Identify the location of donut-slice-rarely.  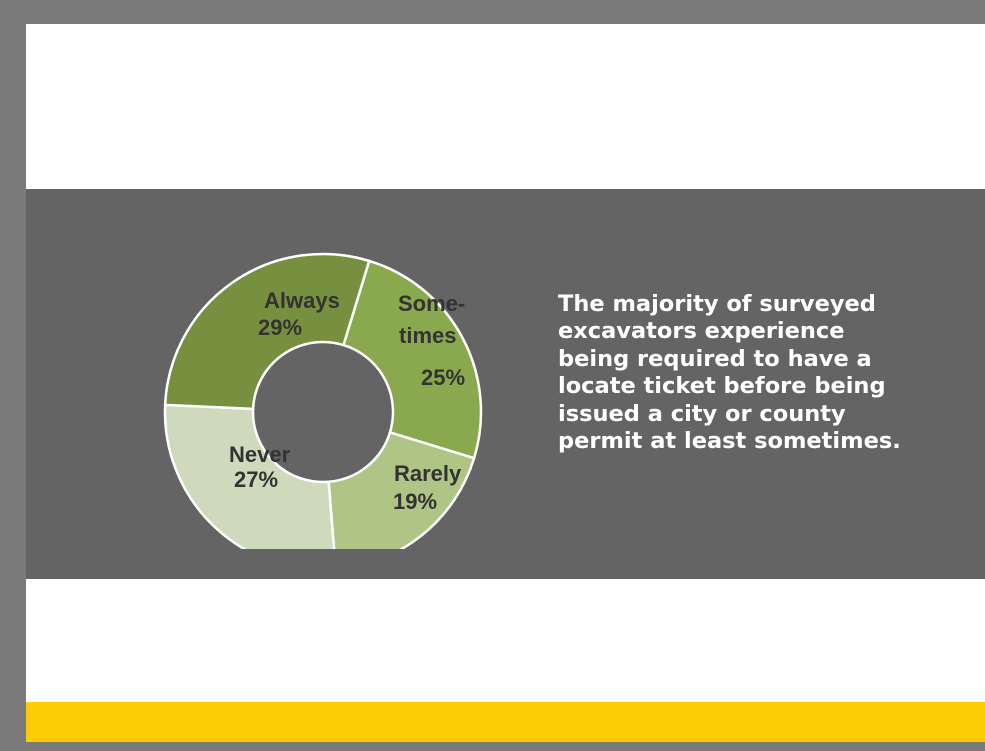
(401, 489).